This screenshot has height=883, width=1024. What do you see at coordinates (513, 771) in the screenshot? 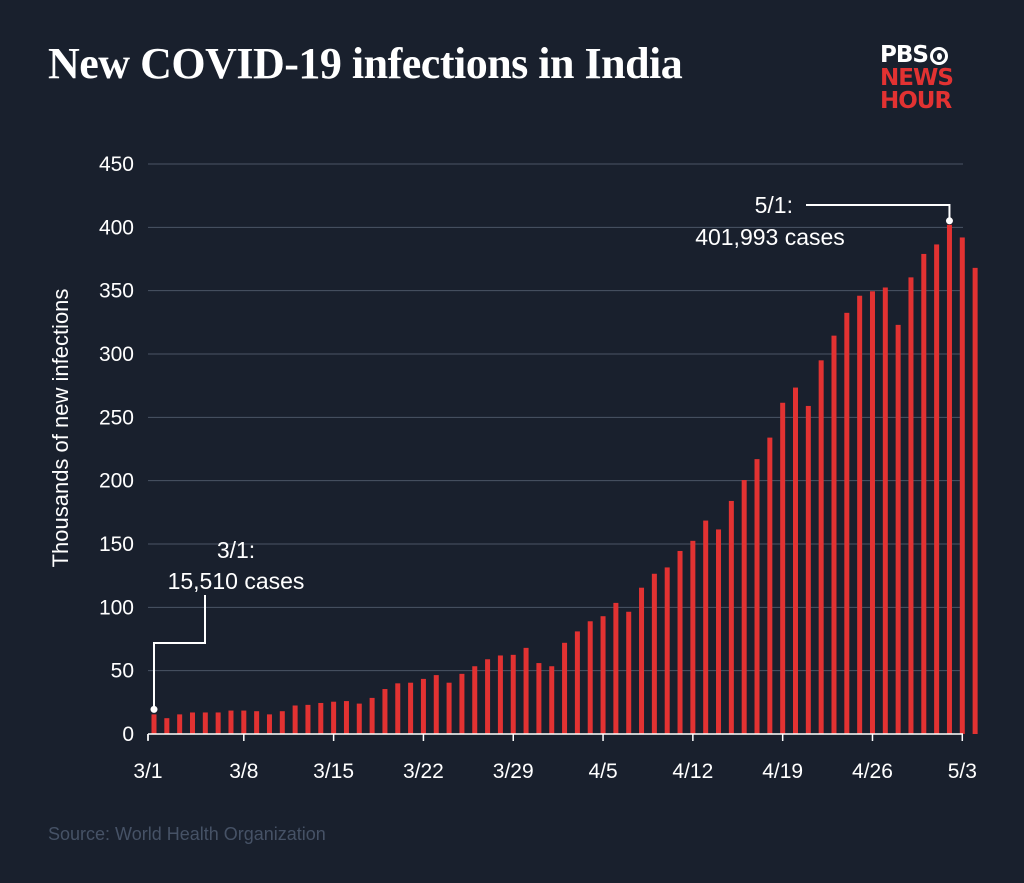
I see `x-tick-label: 3/29` at bounding box center [513, 771].